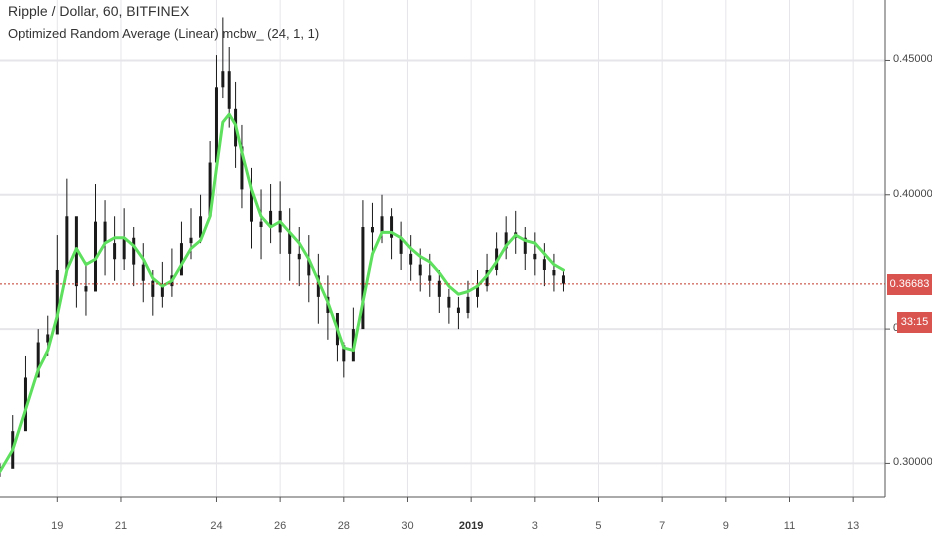 The width and height of the screenshot is (932, 550). Describe the element at coordinates (789, 526) in the screenshot. I see `time-axis-label: 11` at that location.